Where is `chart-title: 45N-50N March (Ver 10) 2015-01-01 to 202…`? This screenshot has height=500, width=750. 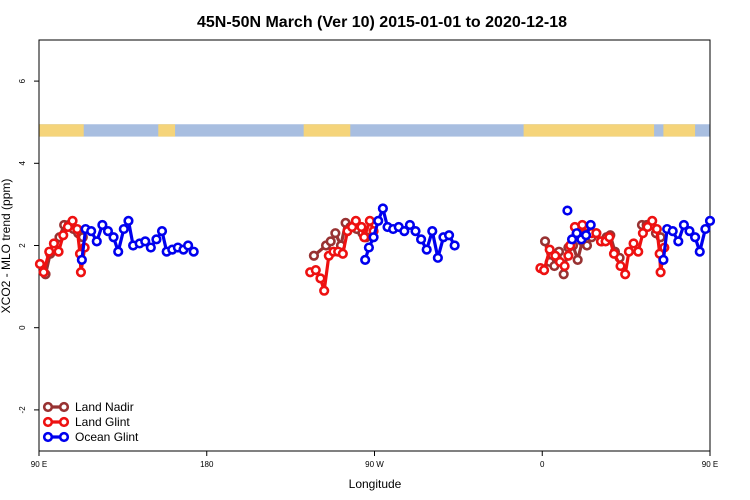 chart-title: 45N-50N March (Ver 10) 2015-01-01 to 202… is located at coordinates (382, 22).